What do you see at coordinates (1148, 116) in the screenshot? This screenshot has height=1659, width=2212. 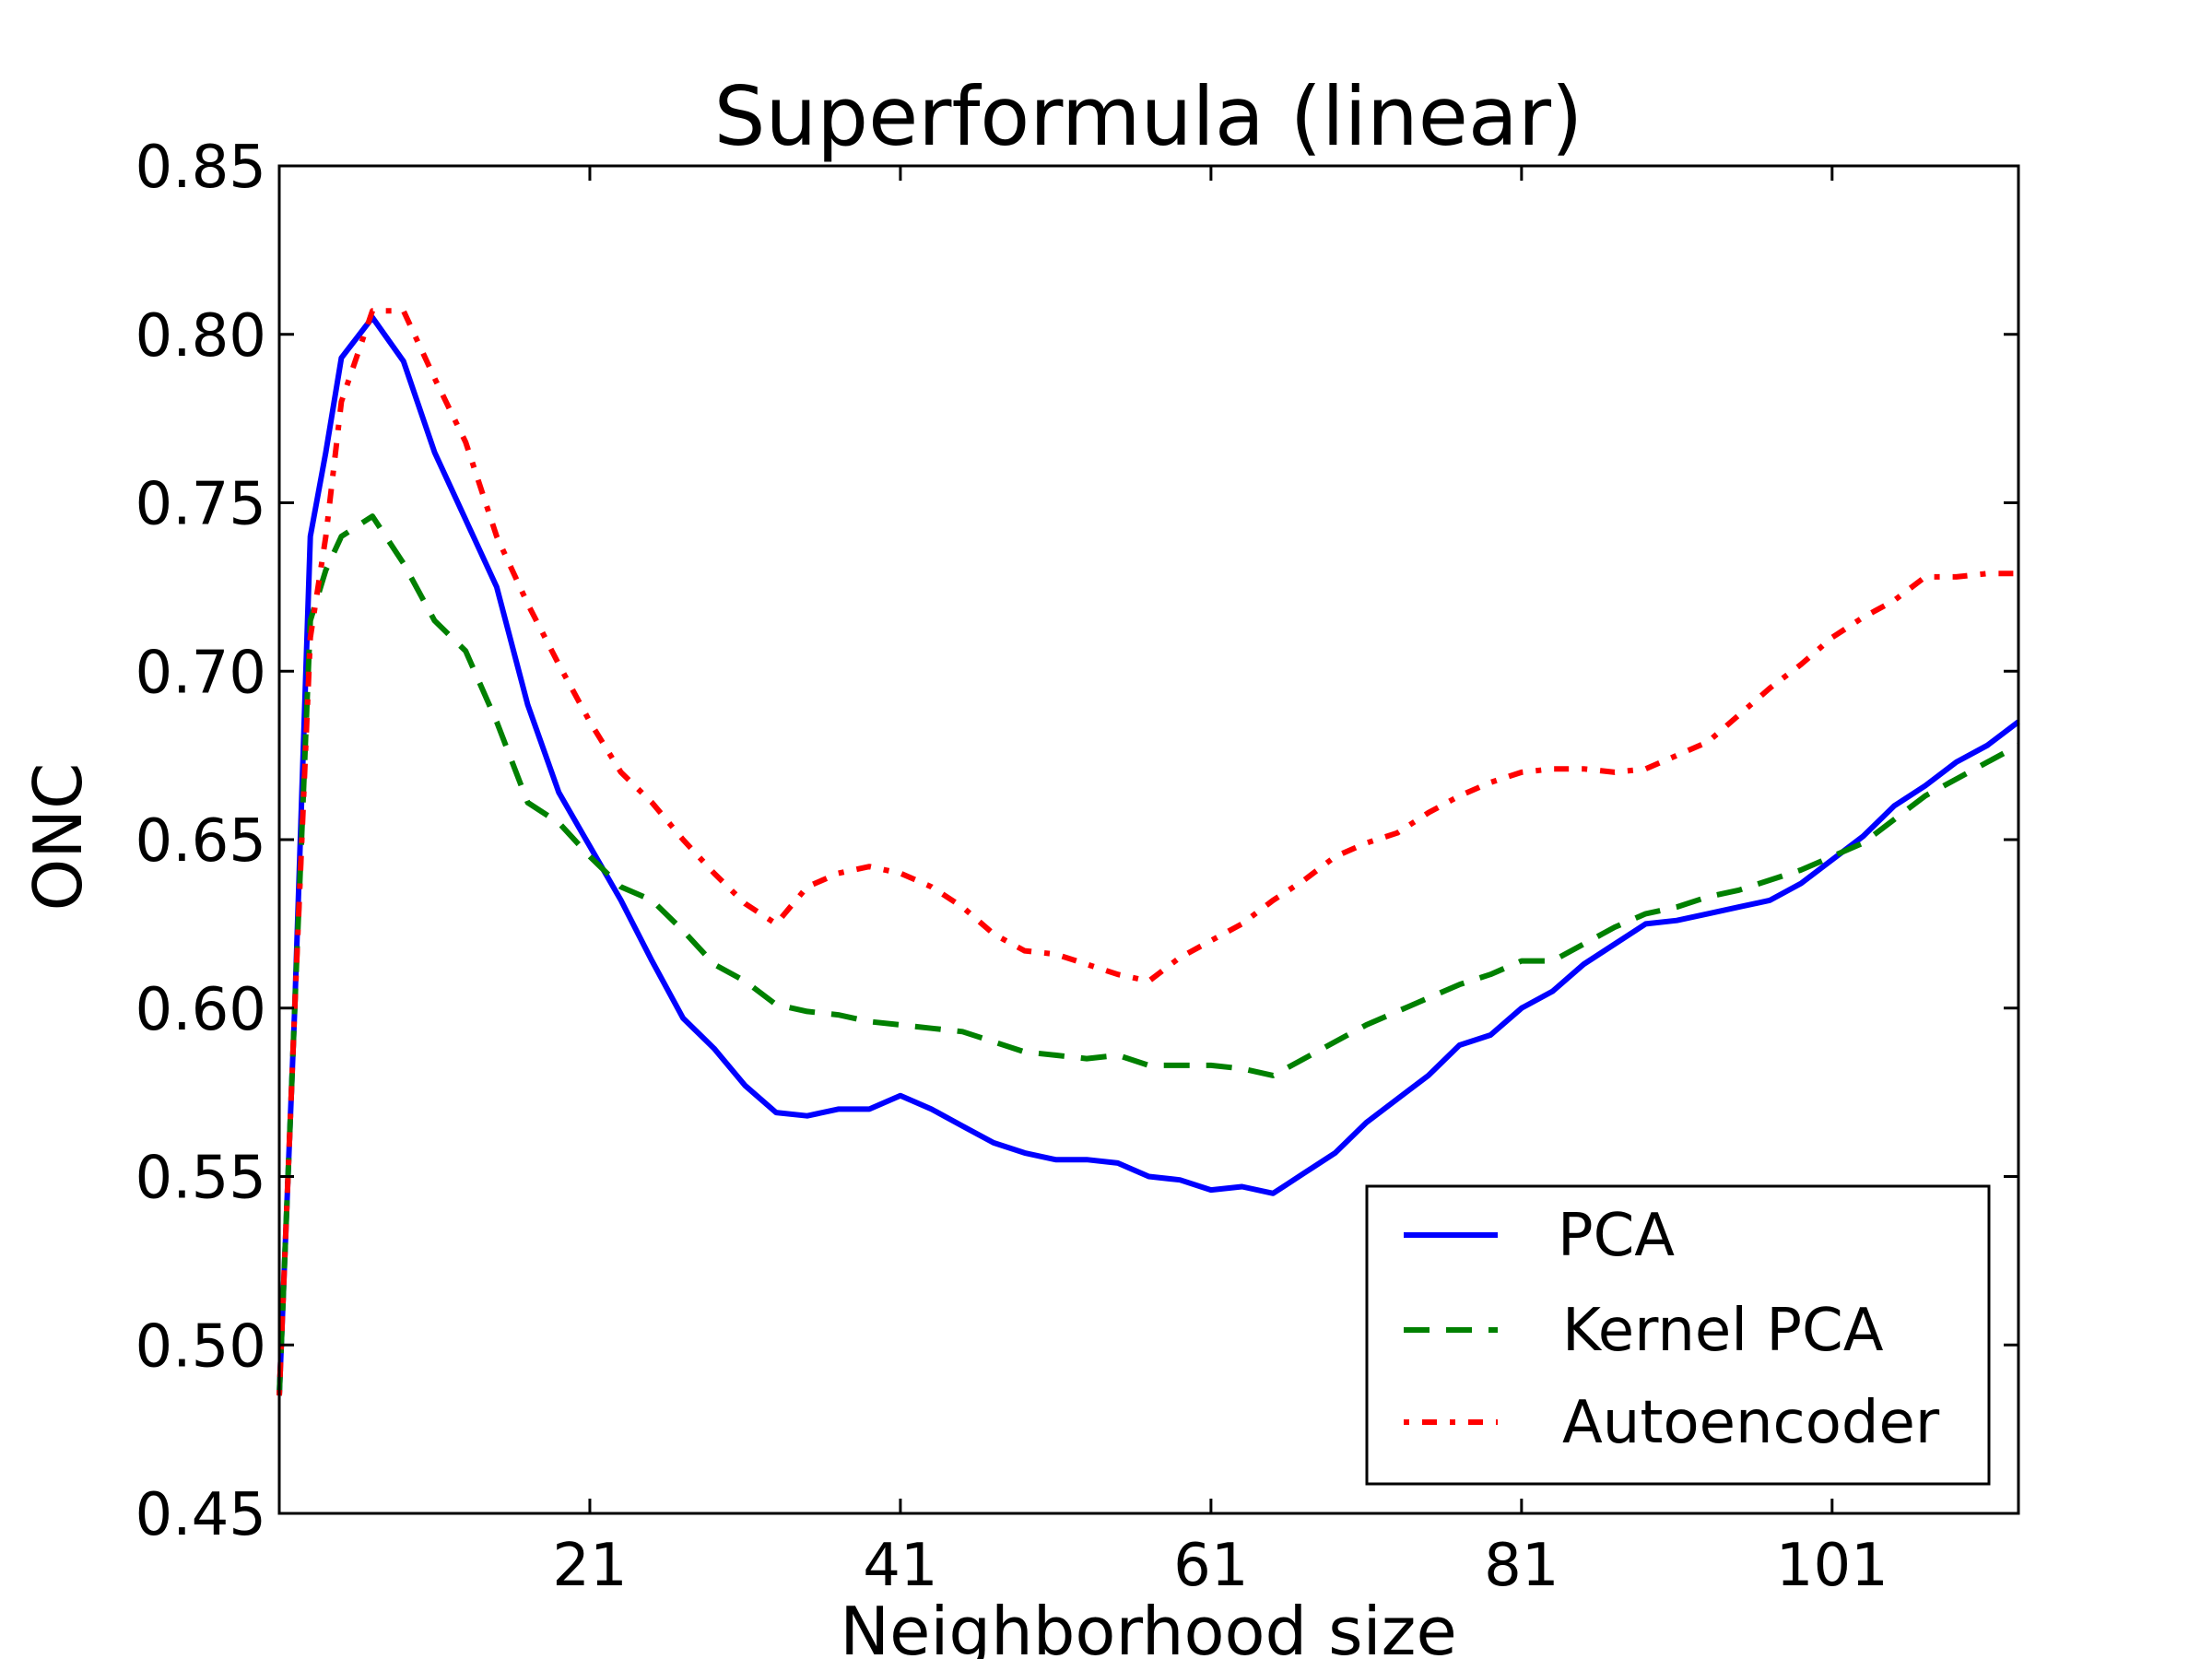 I see `chart-title: Superformula (linear)` at bounding box center [1148, 116].